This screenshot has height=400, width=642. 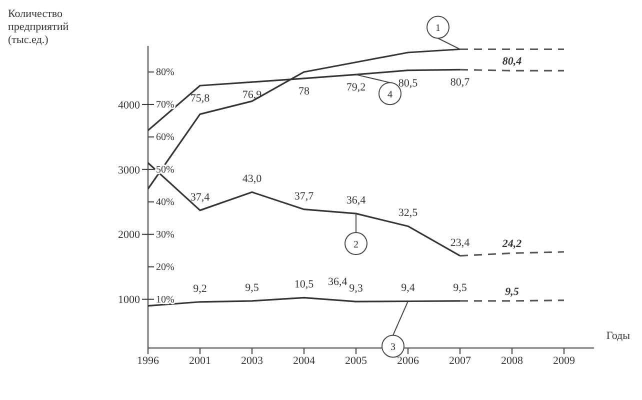 I want to click on x-tick-label: 2008, so click(x=512, y=360).